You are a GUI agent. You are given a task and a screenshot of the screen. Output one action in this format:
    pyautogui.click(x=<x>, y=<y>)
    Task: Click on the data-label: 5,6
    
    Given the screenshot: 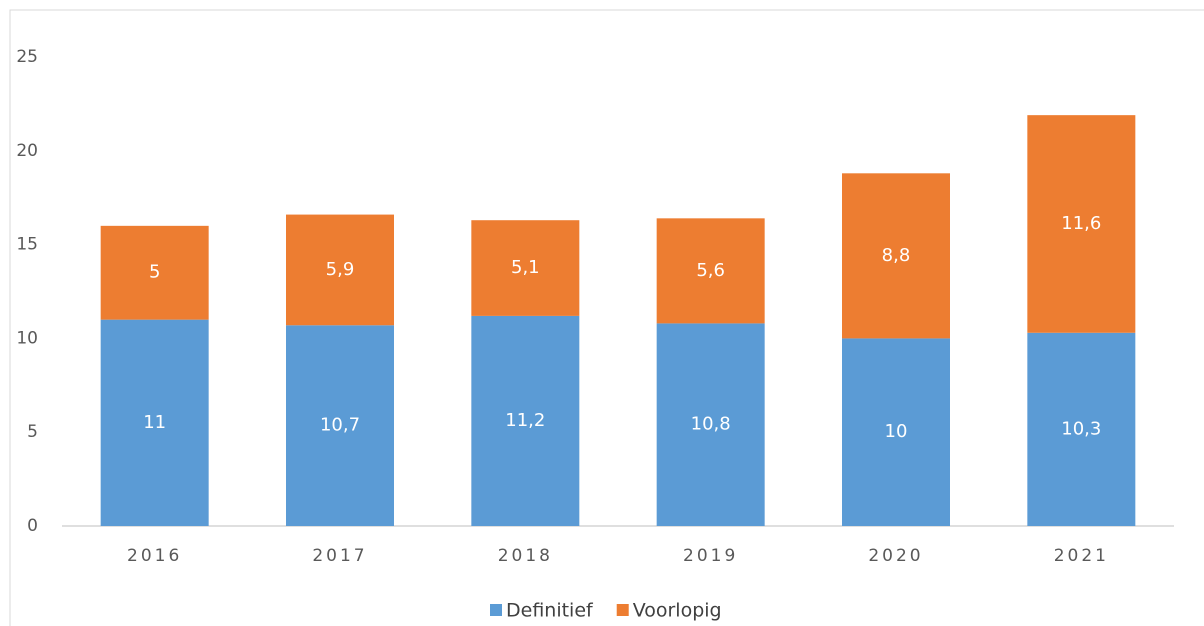 What is the action you would take?
    pyautogui.click(x=710, y=270)
    